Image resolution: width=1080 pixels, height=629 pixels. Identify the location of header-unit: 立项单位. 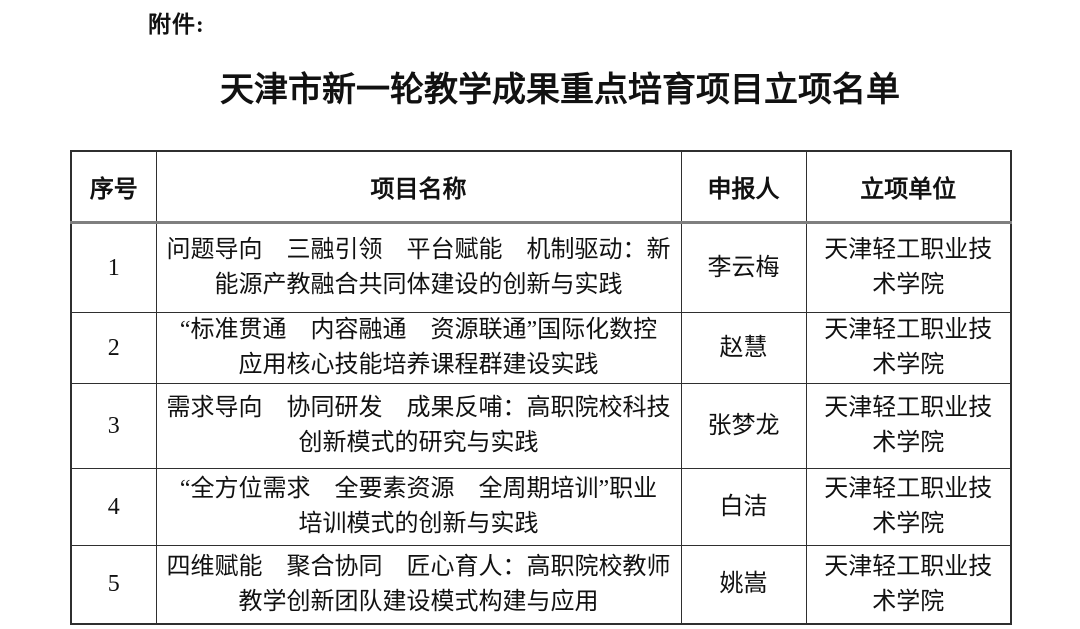
(908, 187).